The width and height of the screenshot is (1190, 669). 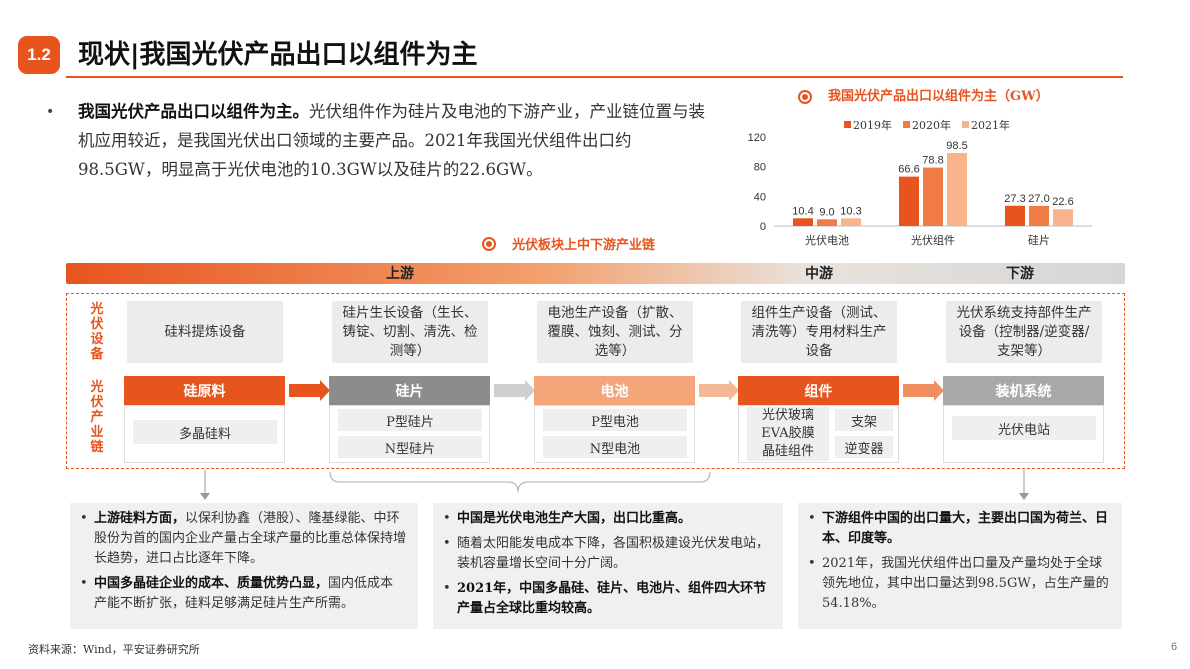 I want to click on flow-title: 光伏板块上中下游产业链, so click(x=584, y=245).